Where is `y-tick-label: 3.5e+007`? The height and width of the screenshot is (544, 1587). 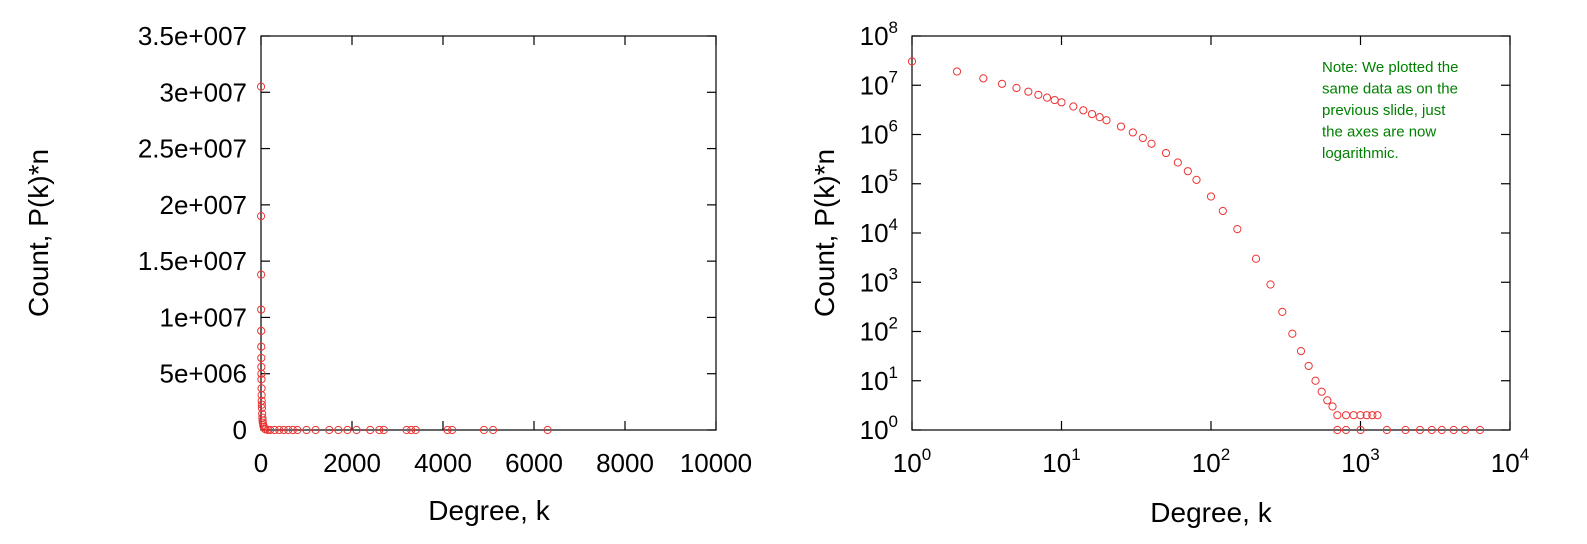 y-tick-label: 3.5e+007 is located at coordinates (192, 36).